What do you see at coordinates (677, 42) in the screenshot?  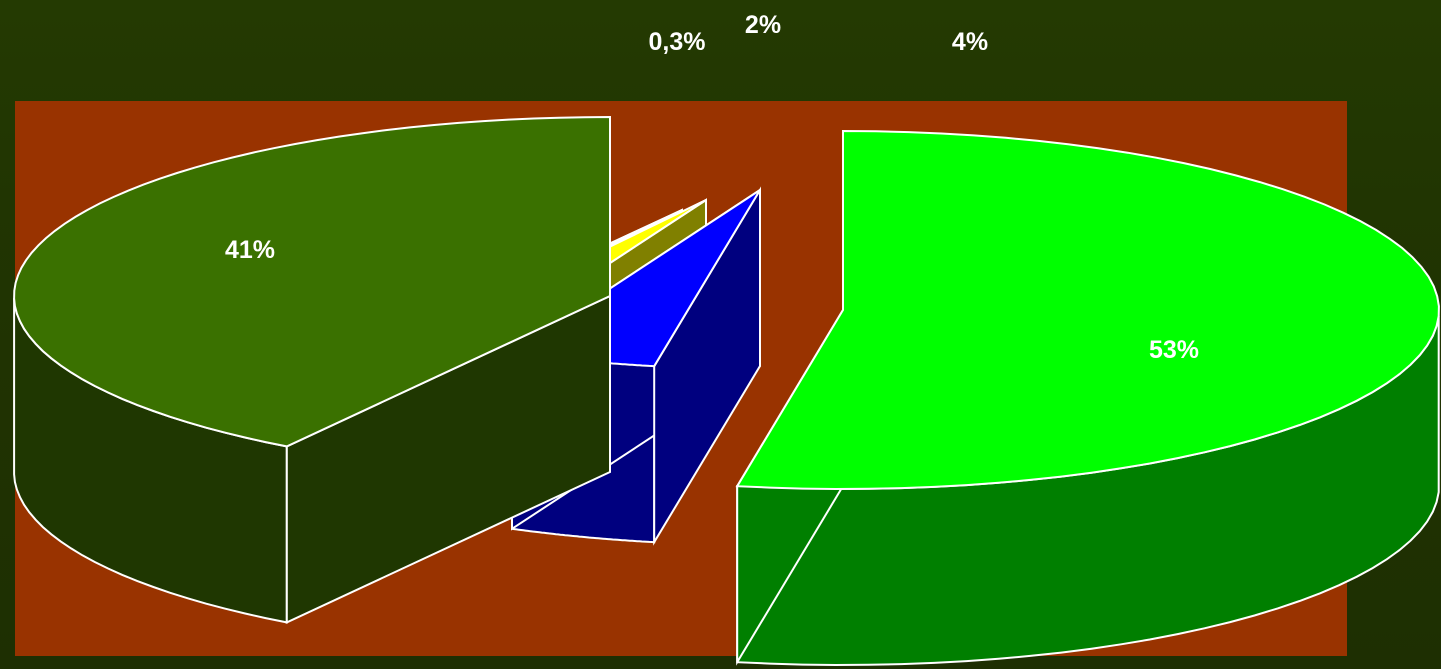 I see `data-label-1: 0,3%` at bounding box center [677, 42].